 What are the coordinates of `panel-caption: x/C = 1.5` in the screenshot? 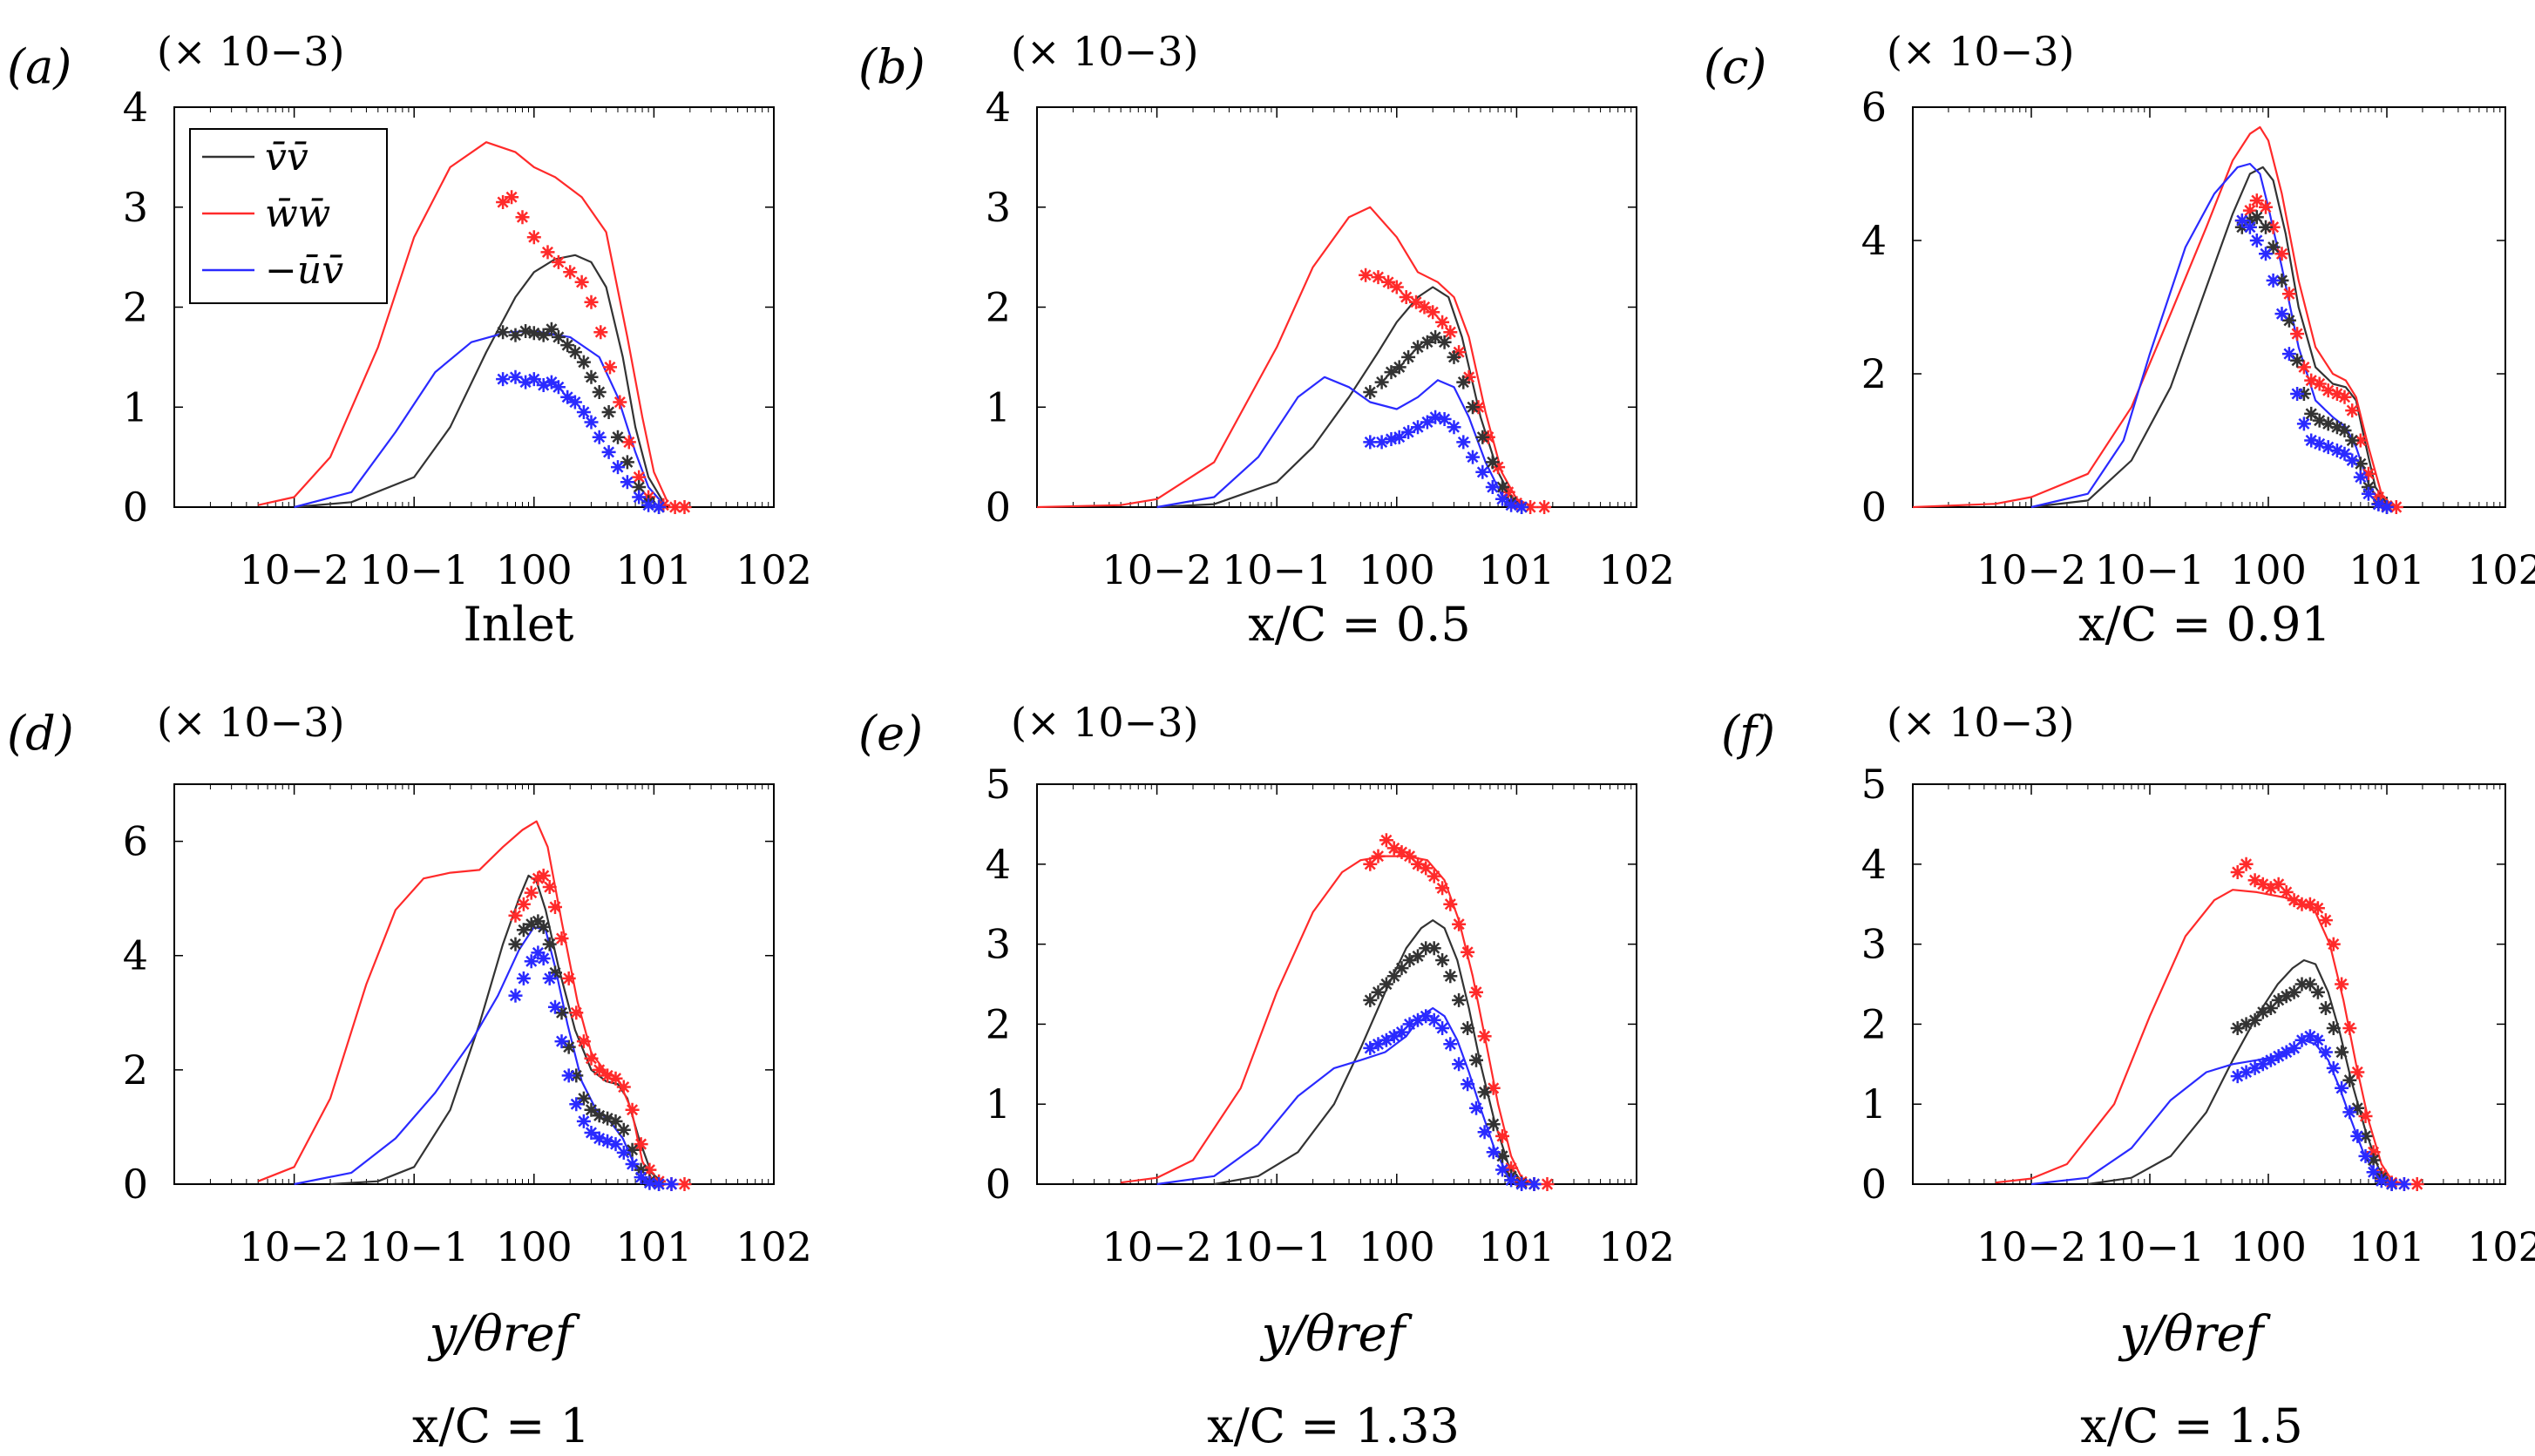 It's located at (2191, 1425).